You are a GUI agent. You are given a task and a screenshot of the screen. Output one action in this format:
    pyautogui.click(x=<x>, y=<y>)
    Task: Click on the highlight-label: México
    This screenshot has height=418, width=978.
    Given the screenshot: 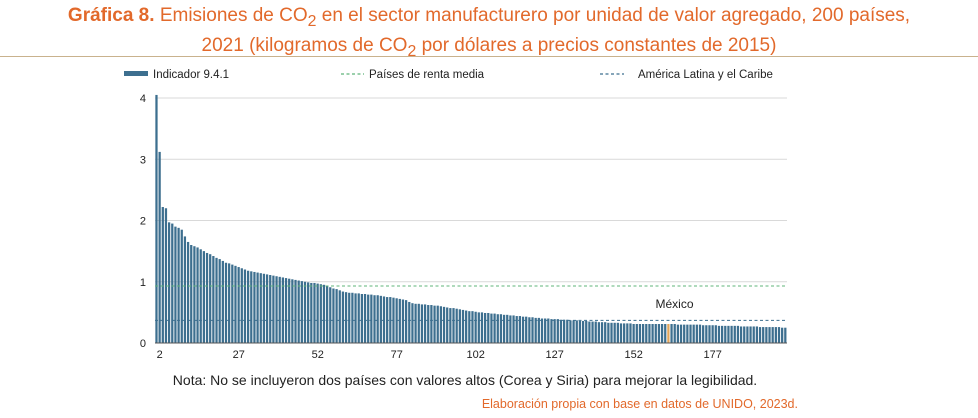 What is the action you would take?
    pyautogui.click(x=674, y=304)
    